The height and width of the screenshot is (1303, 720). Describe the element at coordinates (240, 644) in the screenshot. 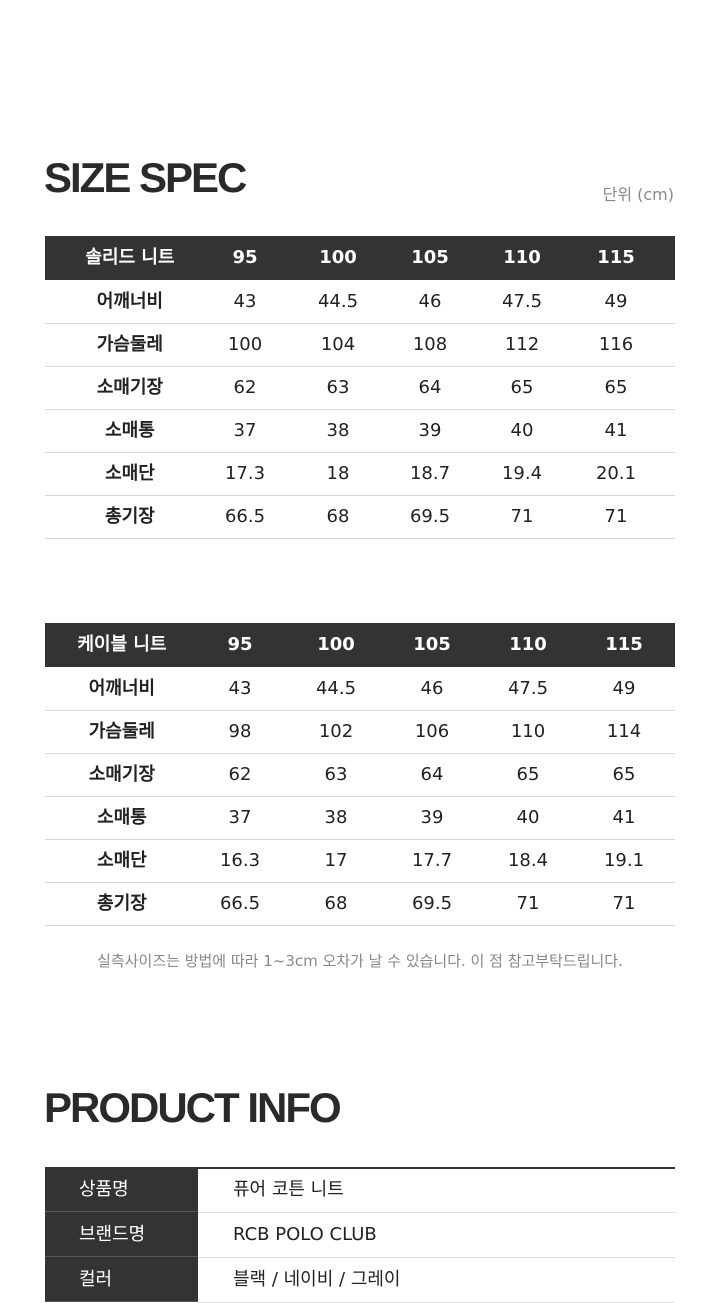

I see `header-cell: 95` at that location.